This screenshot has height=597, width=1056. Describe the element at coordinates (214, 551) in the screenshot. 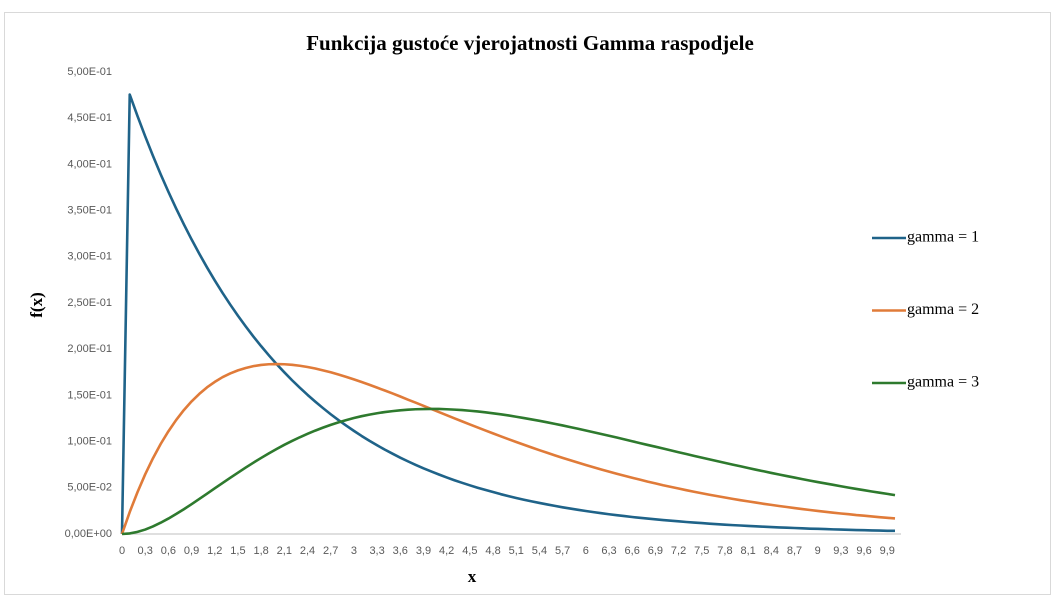

I see `x-tick-label: 1,2` at that location.